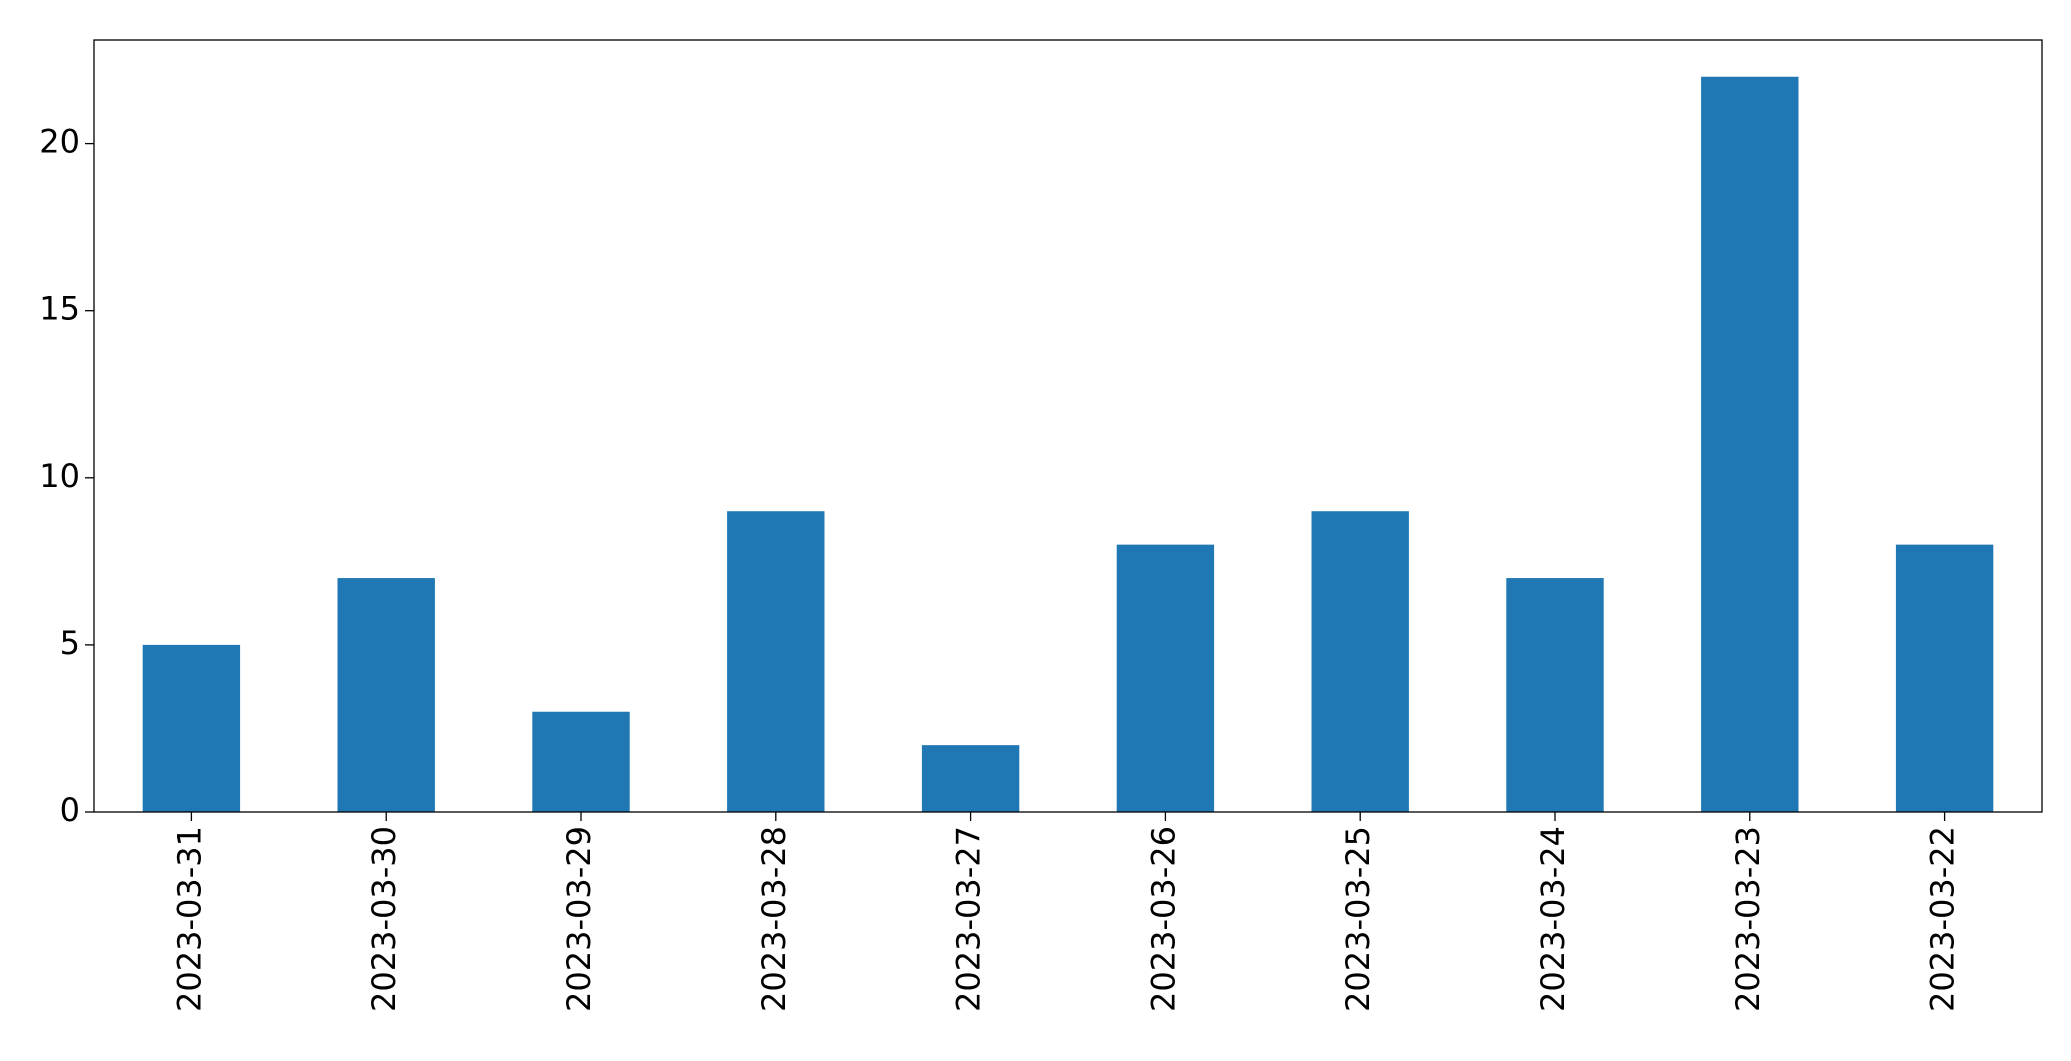 This screenshot has width=2071, height=1061. Describe the element at coordinates (70, 643) in the screenshot. I see `y-tick-label: 5` at that location.